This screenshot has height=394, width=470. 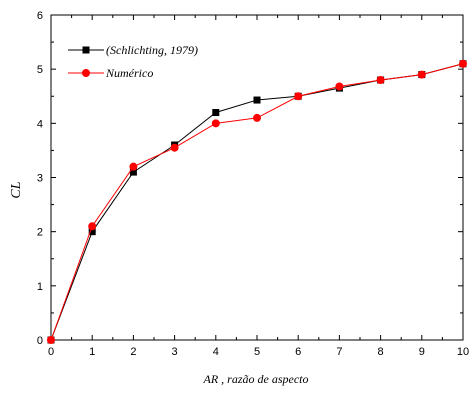 What do you see at coordinates (256, 379) in the screenshot?
I see `x-axis-label: AR , razão de aspecto` at bounding box center [256, 379].